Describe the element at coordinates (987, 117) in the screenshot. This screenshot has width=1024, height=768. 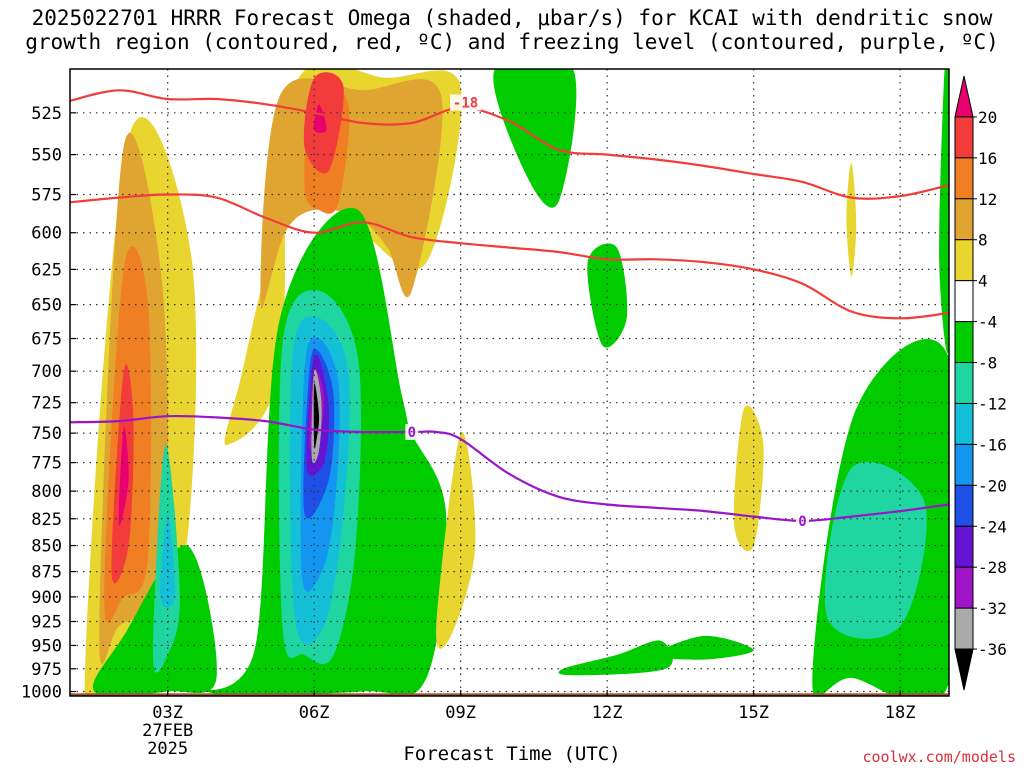
I see `colorbar-label-0: 20` at that location.